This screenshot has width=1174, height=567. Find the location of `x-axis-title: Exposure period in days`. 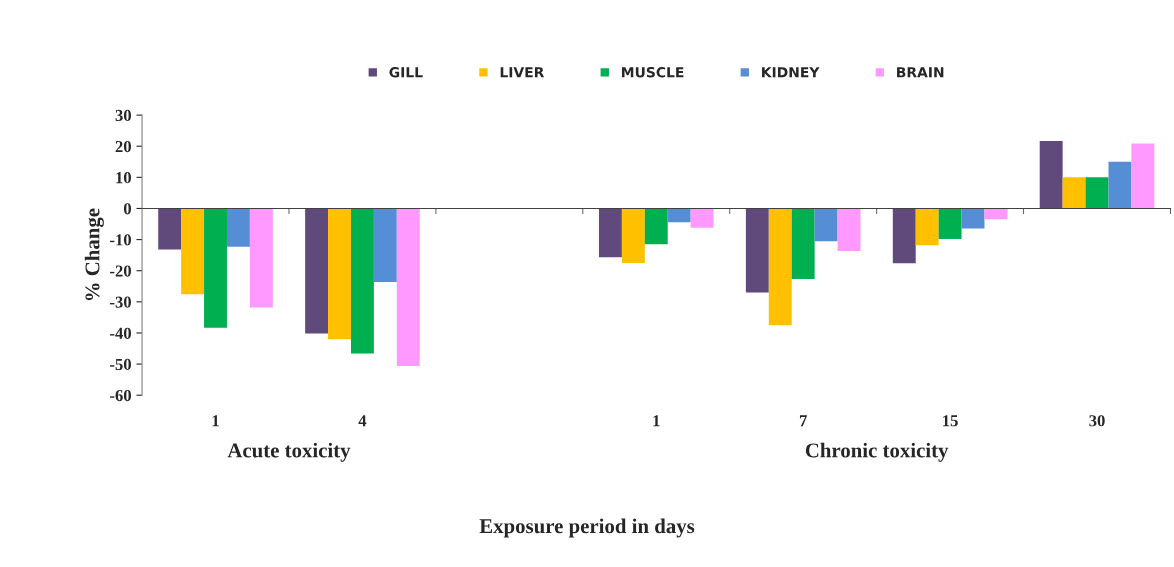

x-axis-title: Exposure period in days is located at coordinates (587, 528).